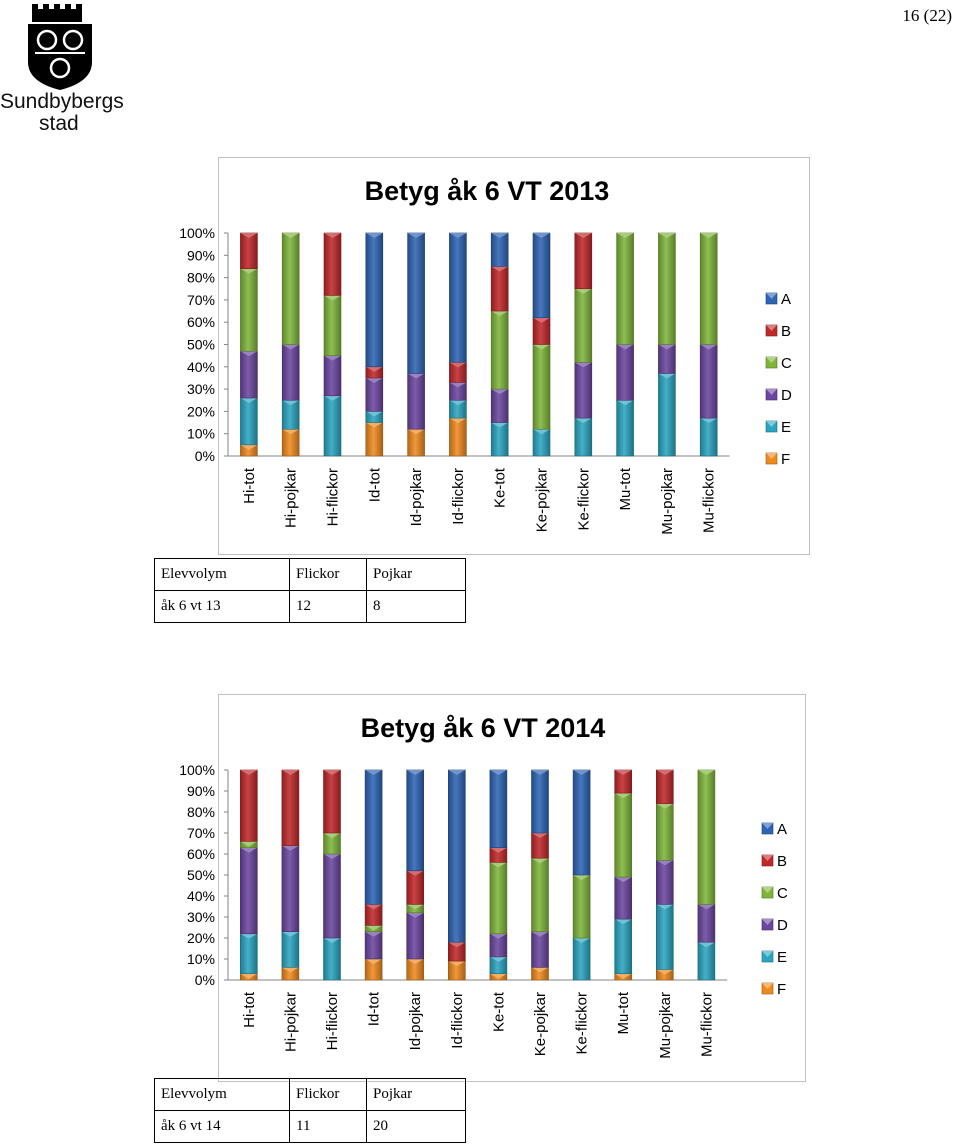  I want to click on y-tick-label: 80%, so click(201, 812).